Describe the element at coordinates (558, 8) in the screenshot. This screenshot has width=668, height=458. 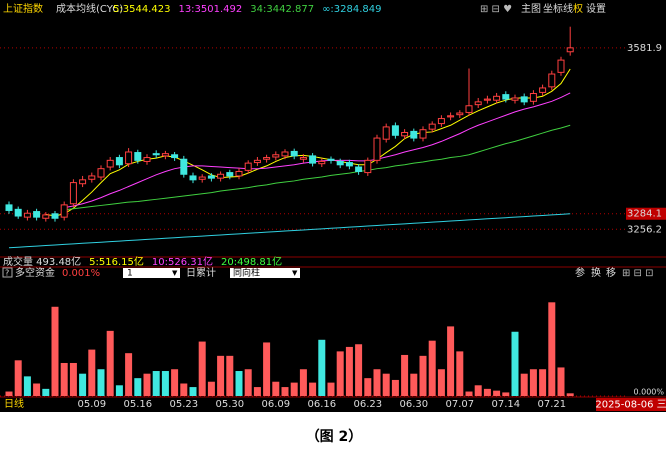
I see `menu-item: 坐标线` at that location.